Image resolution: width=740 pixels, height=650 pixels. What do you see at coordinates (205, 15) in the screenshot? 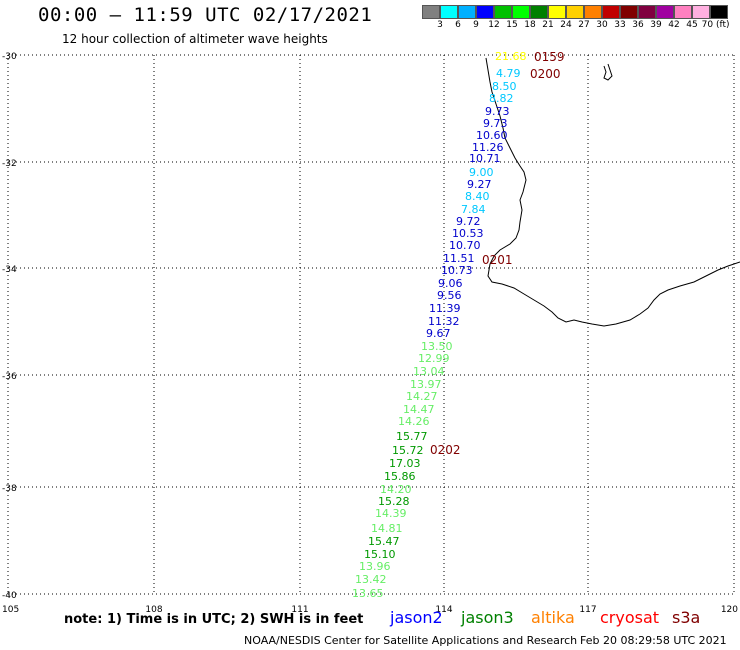
I see `page-title: 00:00 – 11:59 UTC 02/17/2021` at bounding box center [205, 15].